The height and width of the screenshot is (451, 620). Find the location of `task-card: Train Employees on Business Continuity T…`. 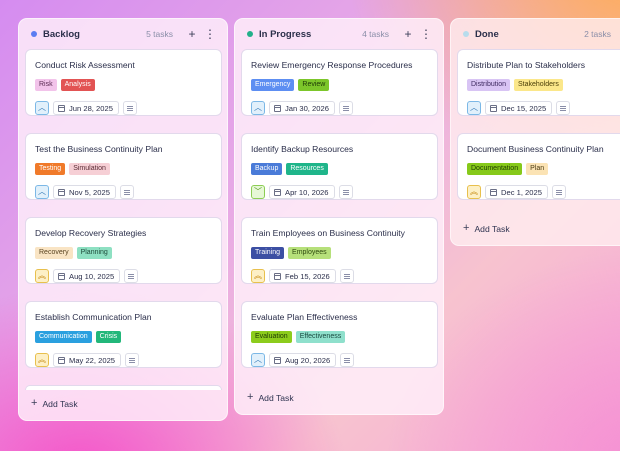

task-card: Train Employees on Business Continuity T… is located at coordinates (339, 250).